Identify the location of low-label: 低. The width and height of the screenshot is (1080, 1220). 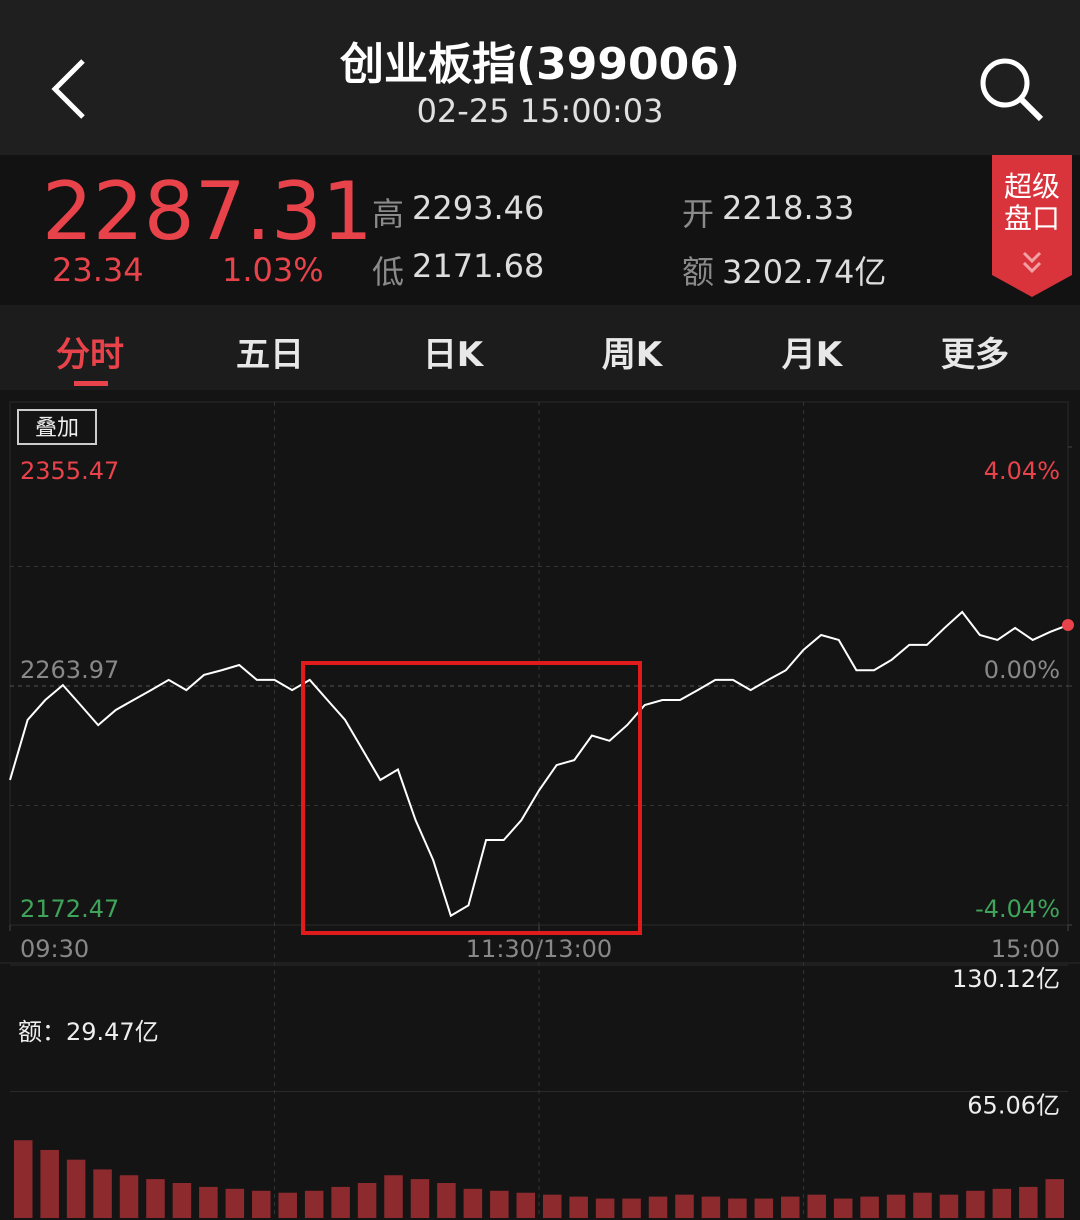
(388, 272).